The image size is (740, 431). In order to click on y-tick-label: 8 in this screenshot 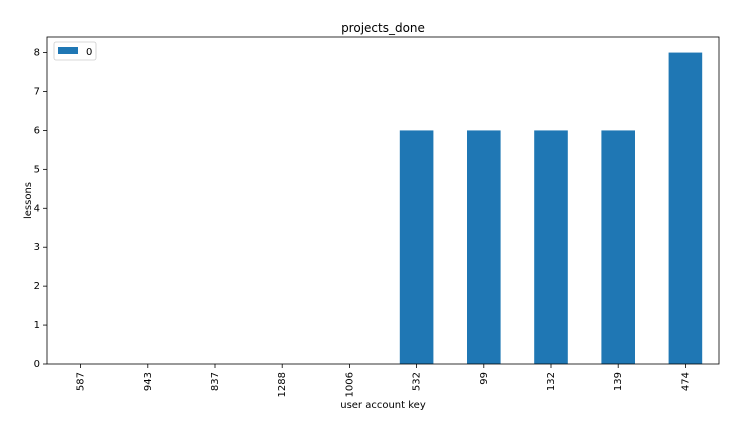, I will do `click(37, 53)`.